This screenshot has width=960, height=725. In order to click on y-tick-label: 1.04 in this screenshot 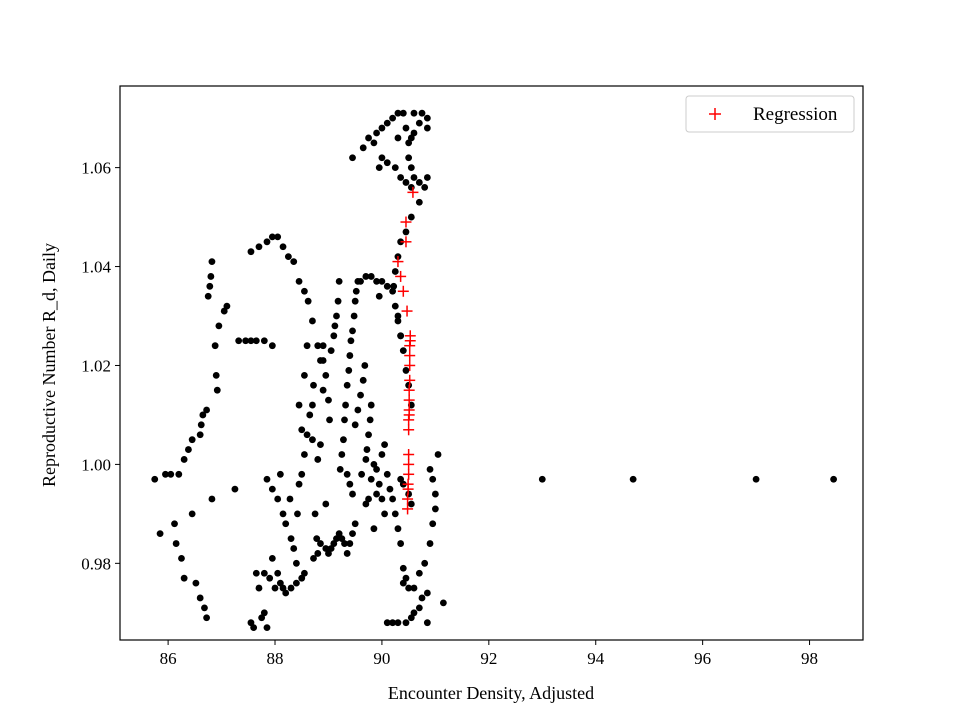, I will do `click(96, 267)`.